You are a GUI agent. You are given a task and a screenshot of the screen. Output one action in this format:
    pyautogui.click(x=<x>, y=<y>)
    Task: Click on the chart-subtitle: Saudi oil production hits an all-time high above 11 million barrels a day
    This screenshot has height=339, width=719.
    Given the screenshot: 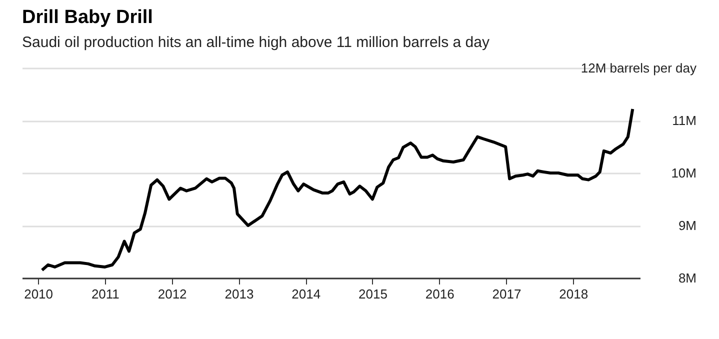 What is the action you would take?
    pyautogui.click(x=256, y=42)
    